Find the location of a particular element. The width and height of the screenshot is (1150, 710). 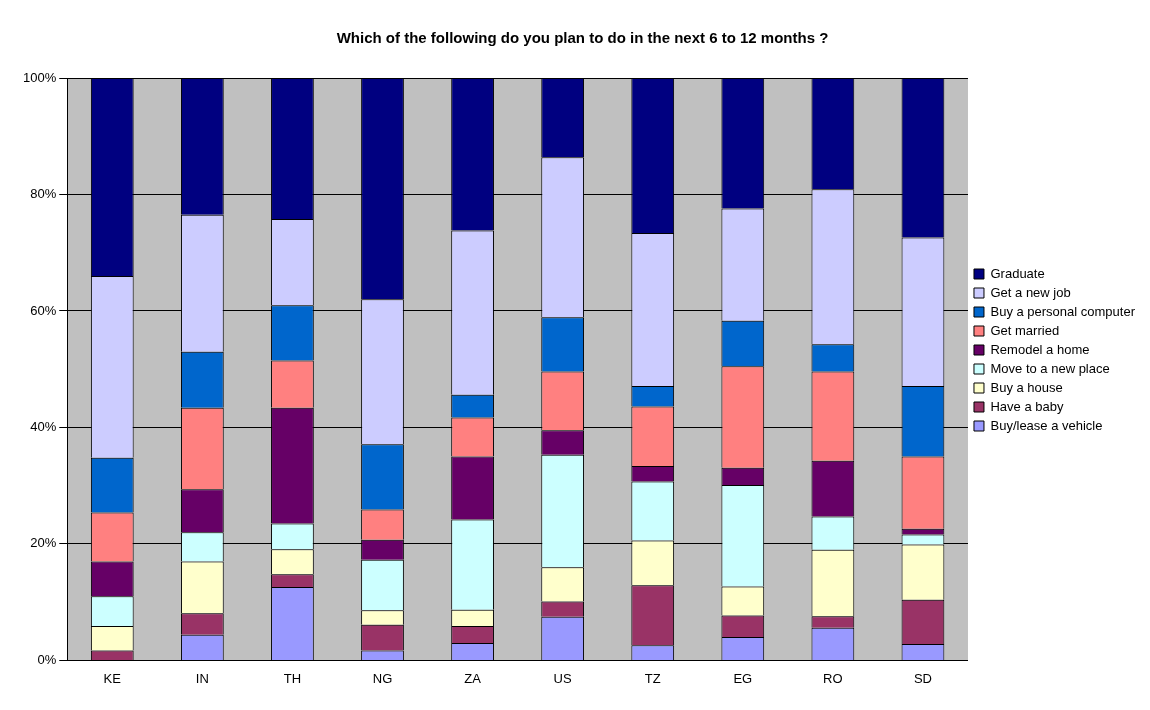

y-tick-label: 40% is located at coordinates (43, 427).